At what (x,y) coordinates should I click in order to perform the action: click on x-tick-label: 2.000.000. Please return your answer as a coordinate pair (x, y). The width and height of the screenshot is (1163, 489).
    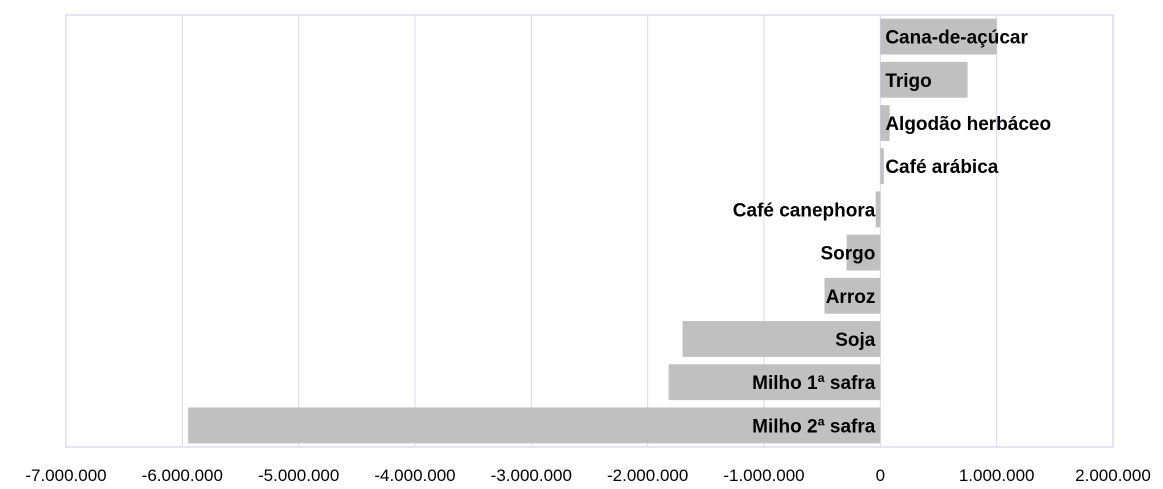
    Looking at the image, I should click on (1113, 475).